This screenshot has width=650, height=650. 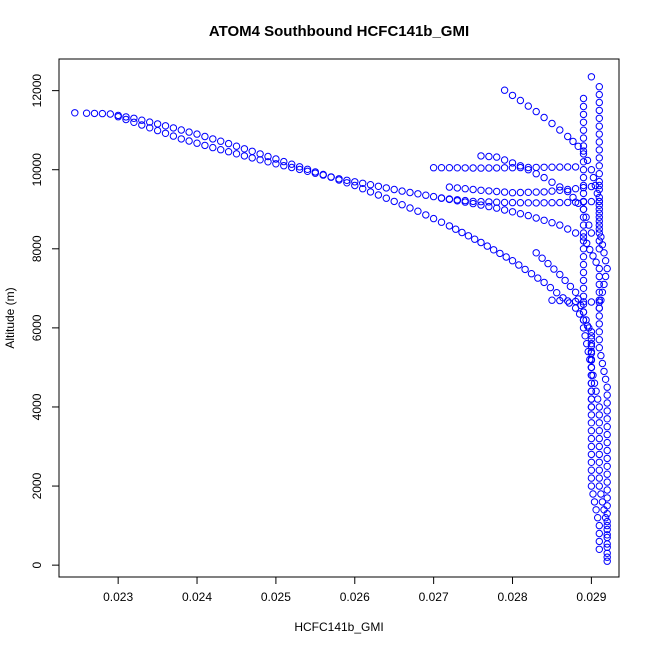 I want to click on y-axis: 0 2000 4000 6000 8000 10000 12000, so click(x=44, y=321).